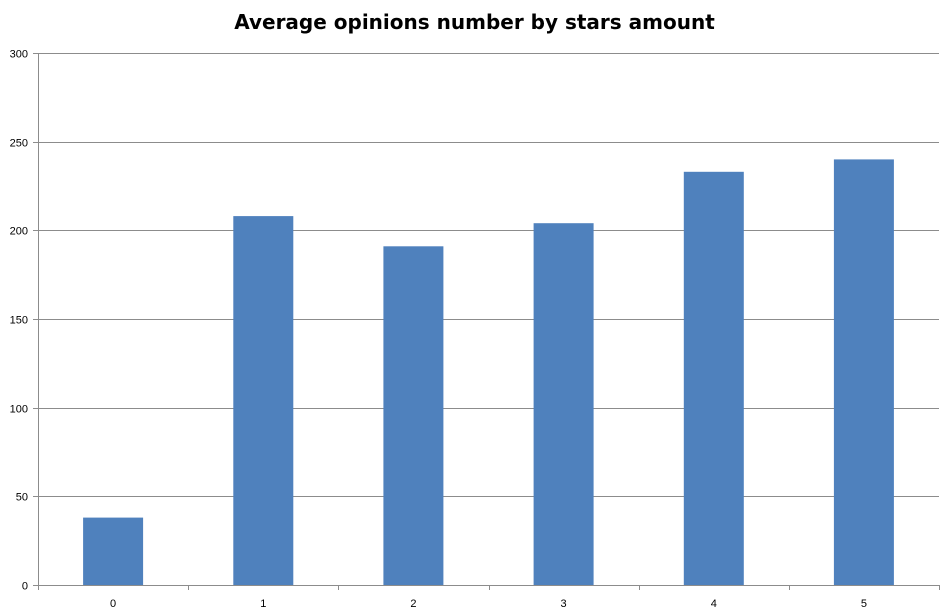 The height and width of the screenshot is (616, 949). Describe the element at coordinates (714, 604) in the screenshot. I see `x-tick-label: 4` at that location.